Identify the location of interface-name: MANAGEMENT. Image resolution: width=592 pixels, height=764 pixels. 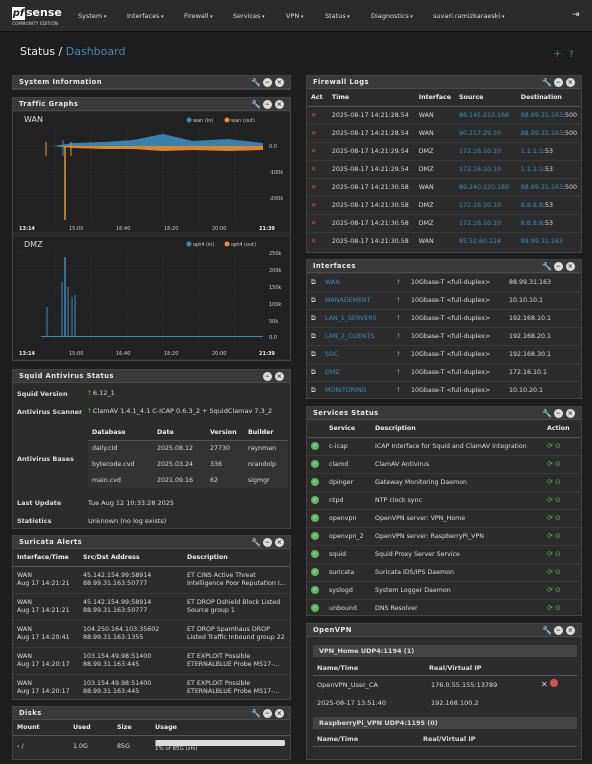
(357, 300).